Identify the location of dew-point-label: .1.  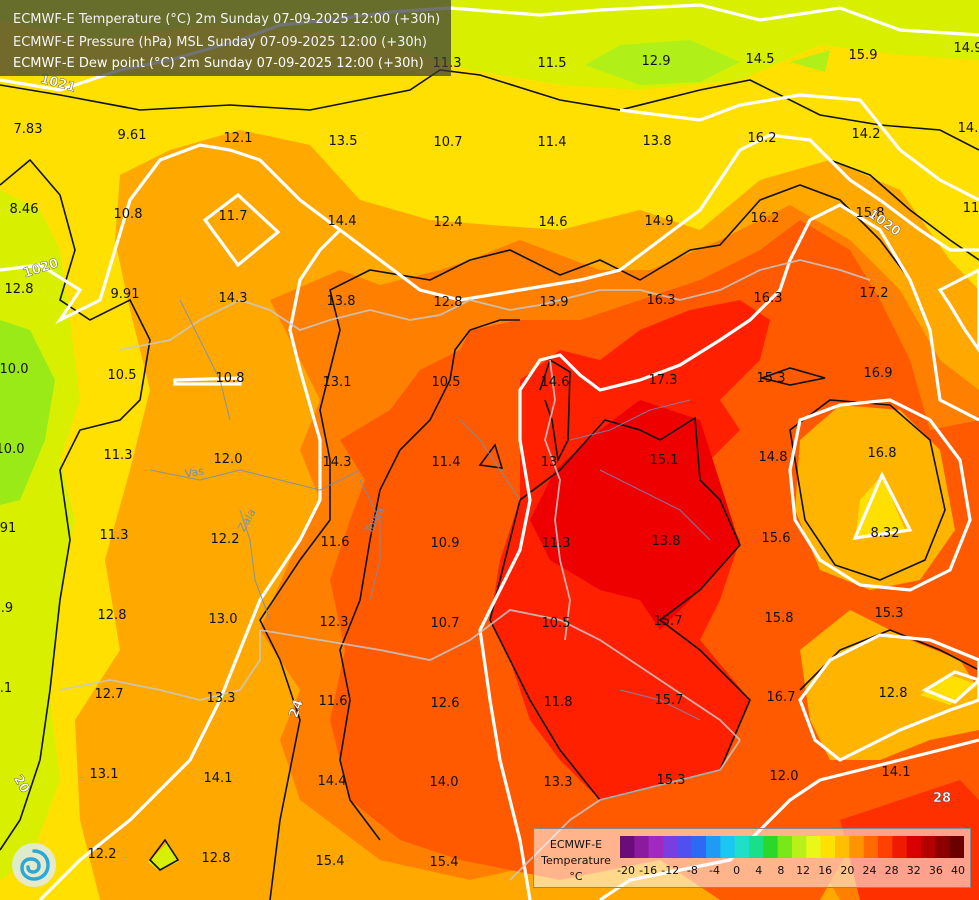
(6, 688).